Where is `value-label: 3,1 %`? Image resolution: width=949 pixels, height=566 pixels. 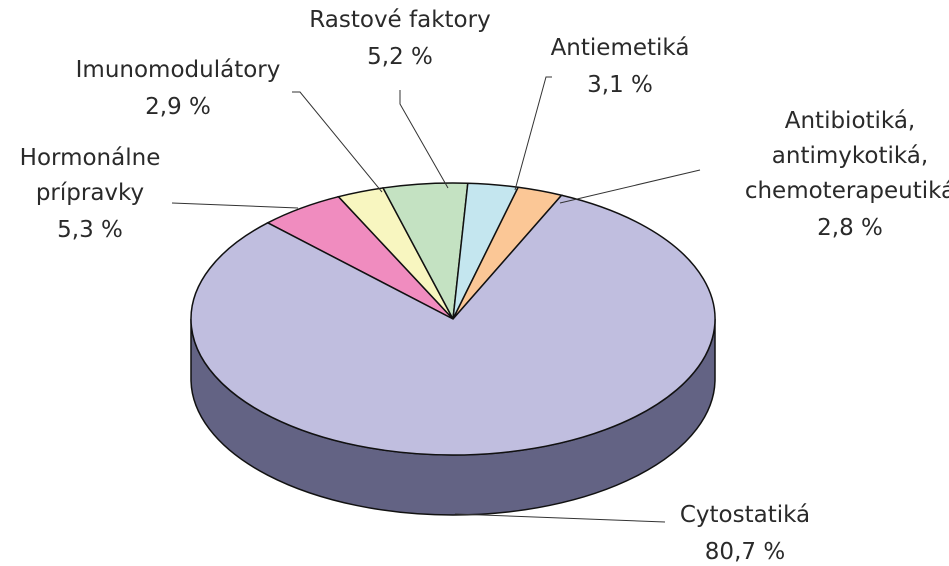 value-label: 3,1 % is located at coordinates (620, 85).